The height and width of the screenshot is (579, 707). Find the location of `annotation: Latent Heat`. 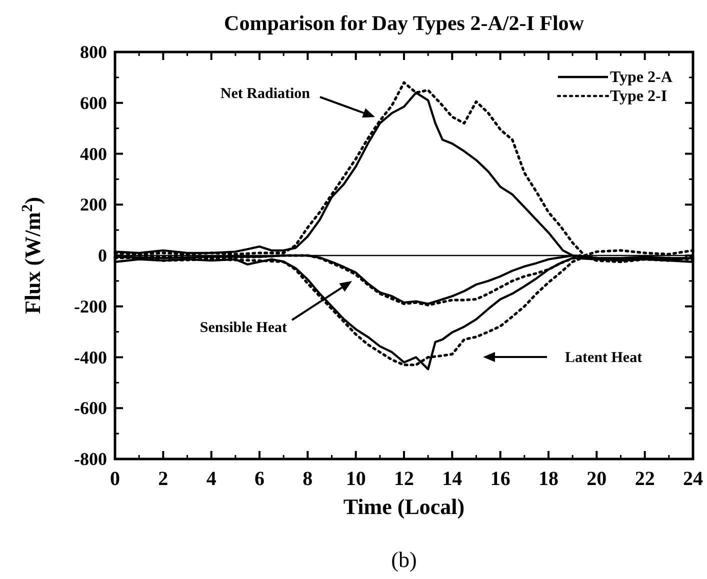

annotation: Latent Heat is located at coordinates (603, 358).